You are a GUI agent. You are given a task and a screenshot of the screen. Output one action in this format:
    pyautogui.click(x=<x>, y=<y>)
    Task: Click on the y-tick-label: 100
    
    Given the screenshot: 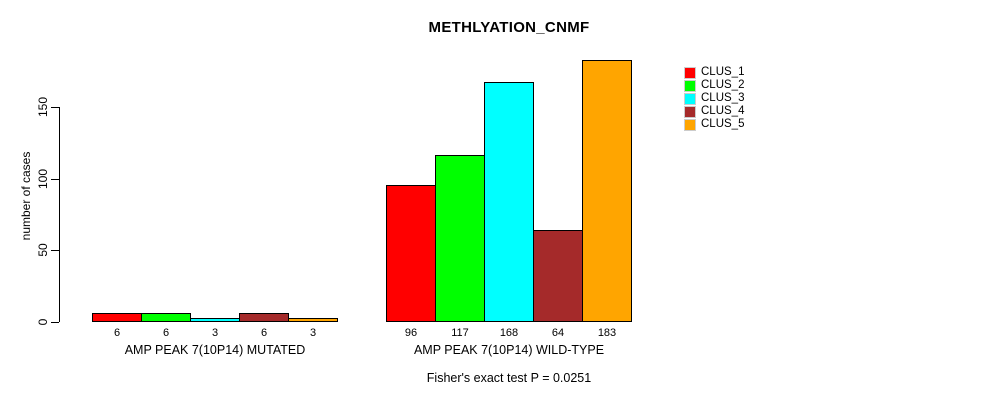 What is the action you would take?
    pyautogui.click(x=43, y=178)
    